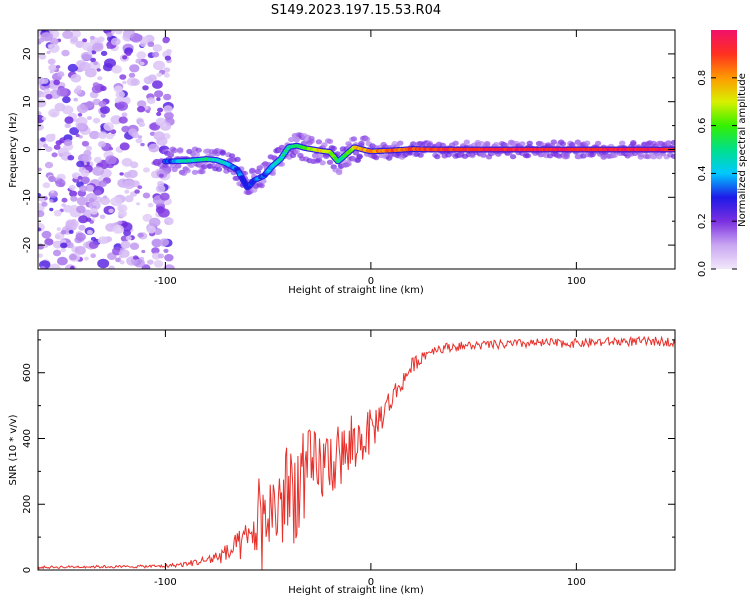 The width and height of the screenshot is (750, 600). I want to click on spectrogram-x-label: Height of straight line (km), so click(356, 290).